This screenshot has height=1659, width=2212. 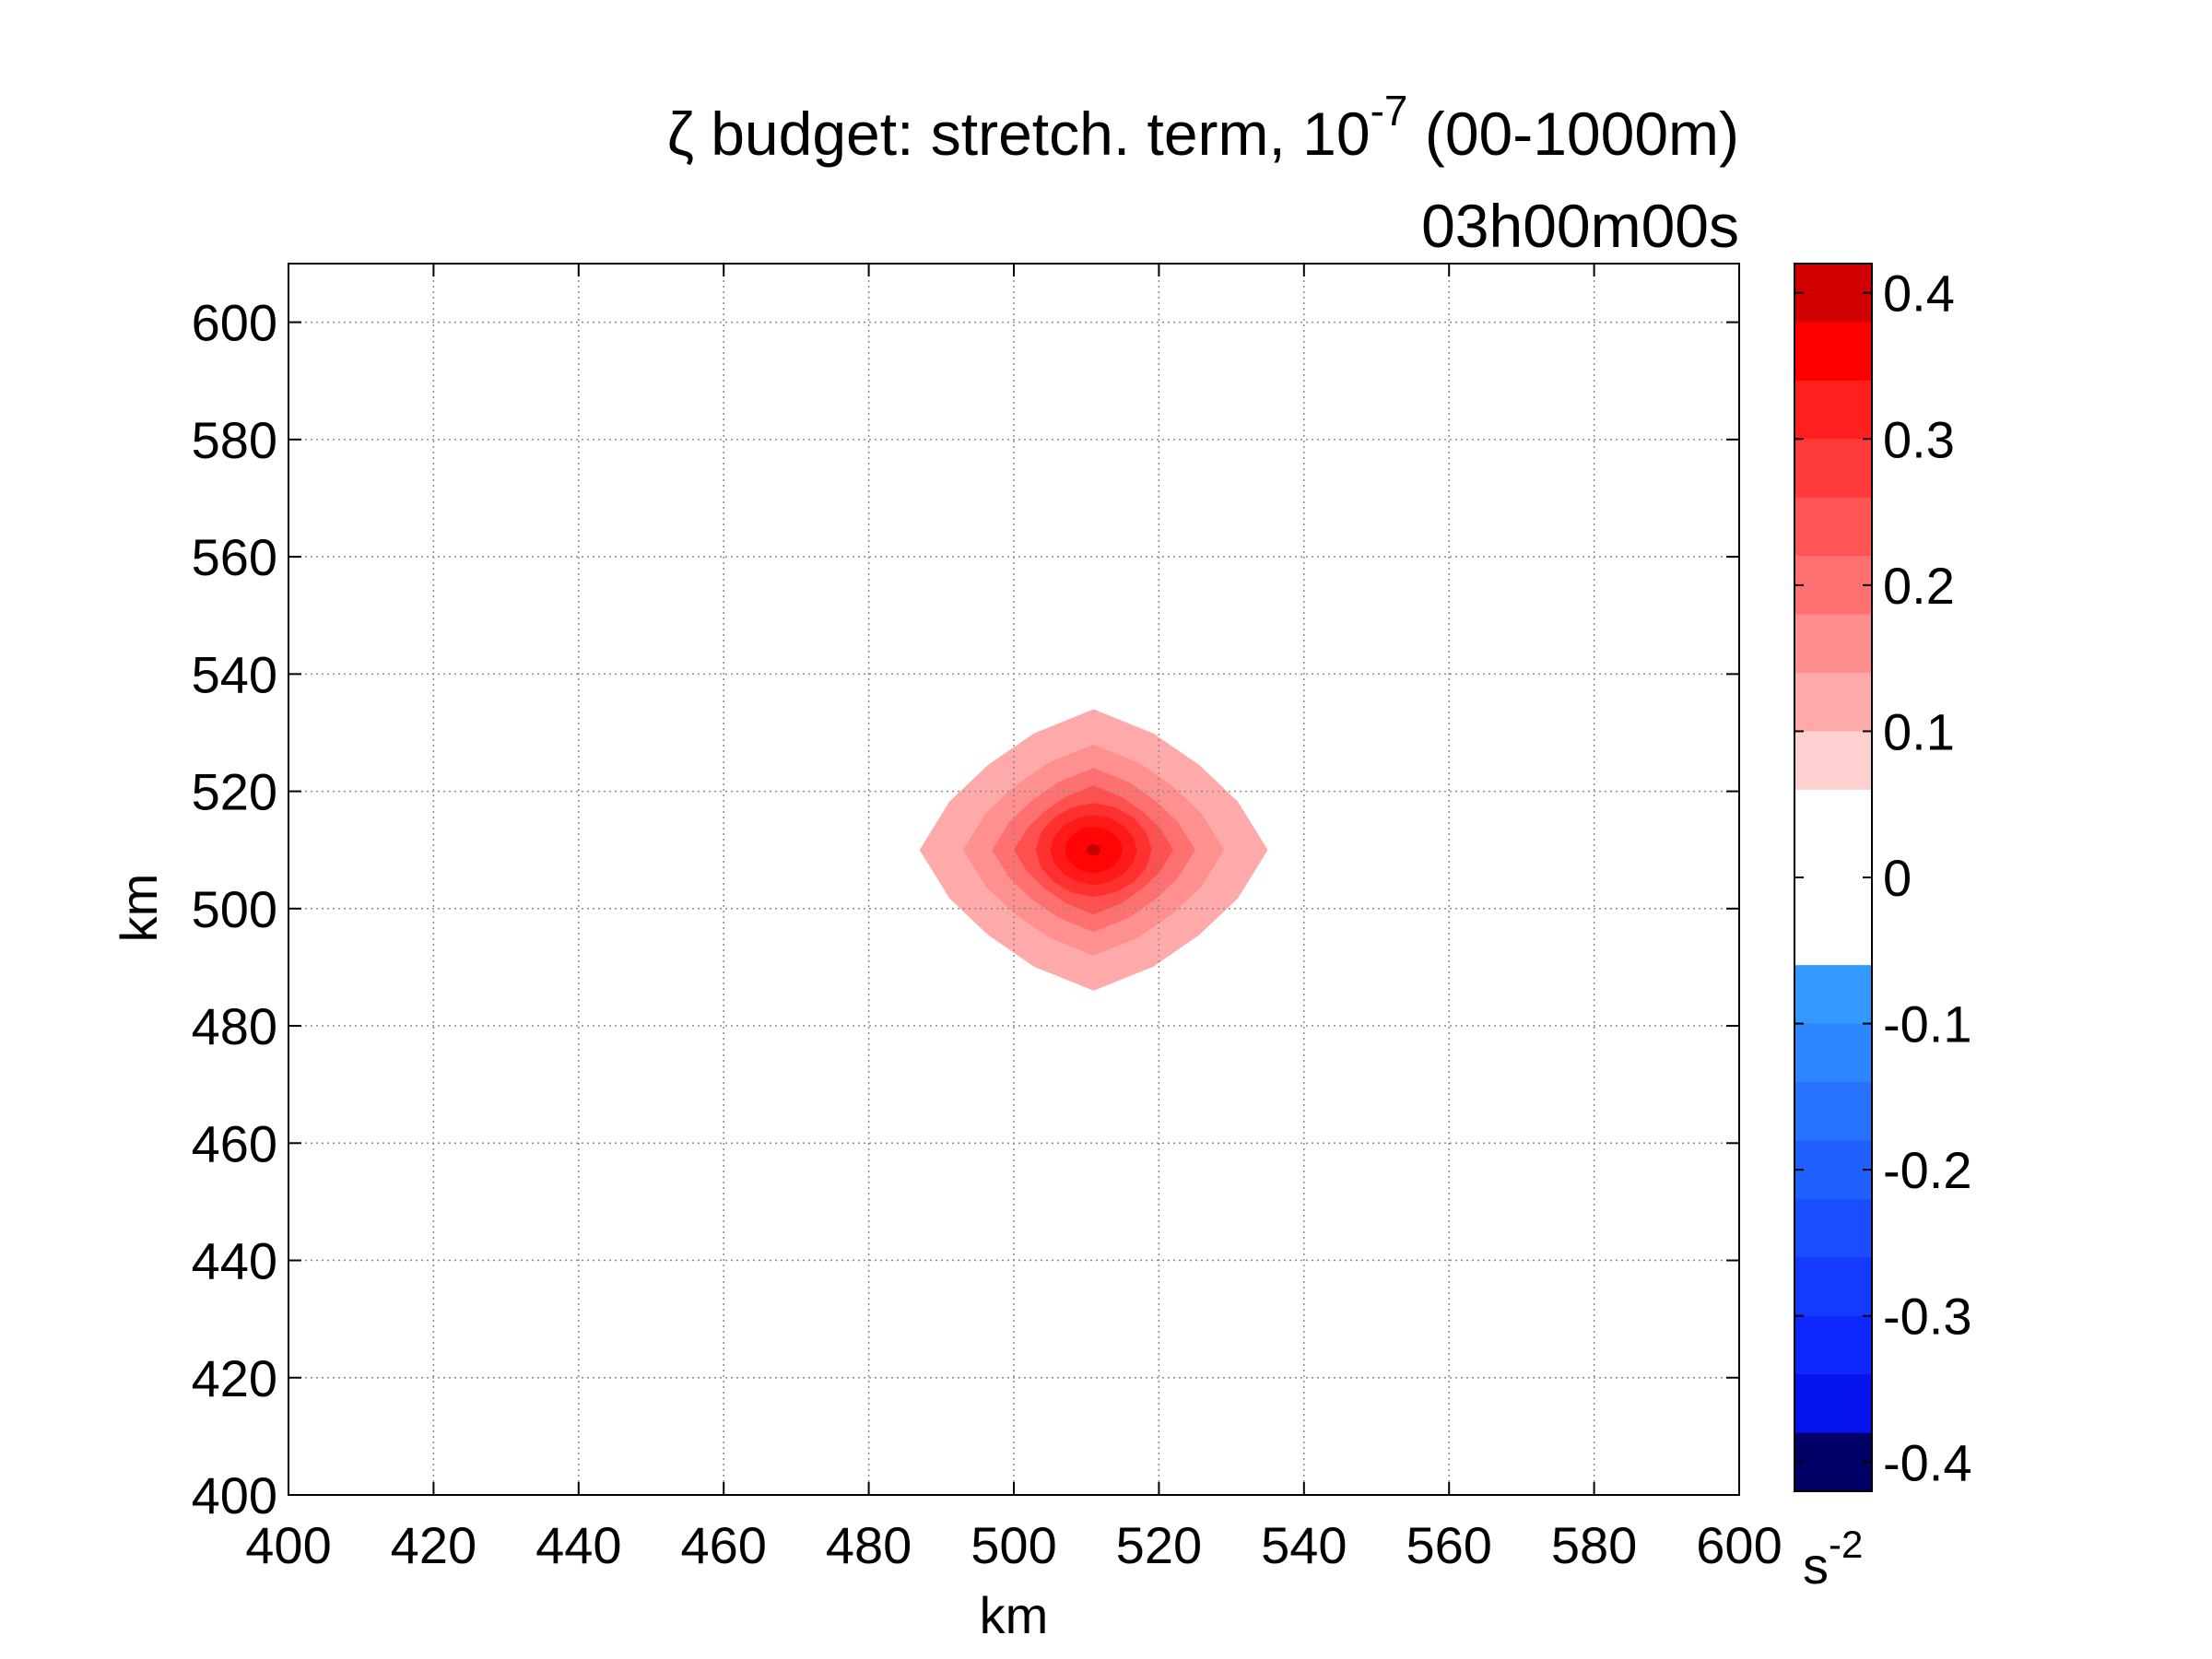 I want to click on colorbar: 0.4 0.3 0.2 0.1 0 -0.1 -0.2 -0.3 -0.4 s-2, so click(x=1883, y=928).